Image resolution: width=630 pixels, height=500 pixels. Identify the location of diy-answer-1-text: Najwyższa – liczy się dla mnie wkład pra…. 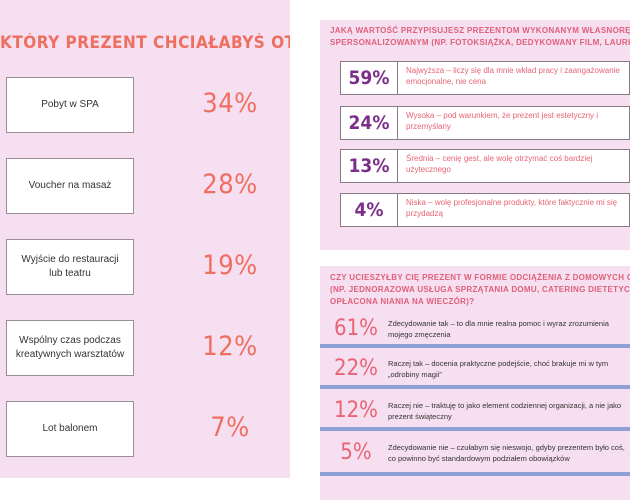
(514, 78).